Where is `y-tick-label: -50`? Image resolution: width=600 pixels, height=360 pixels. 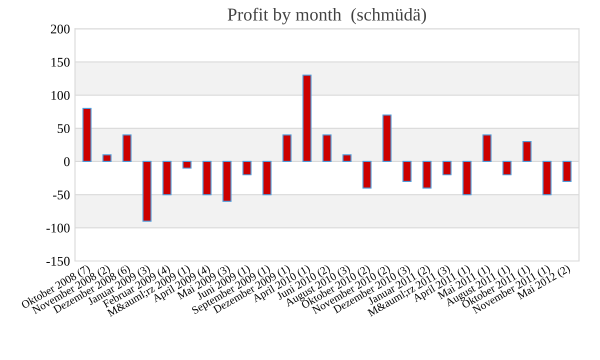
y-tick-label: -50 is located at coordinates (61, 195).